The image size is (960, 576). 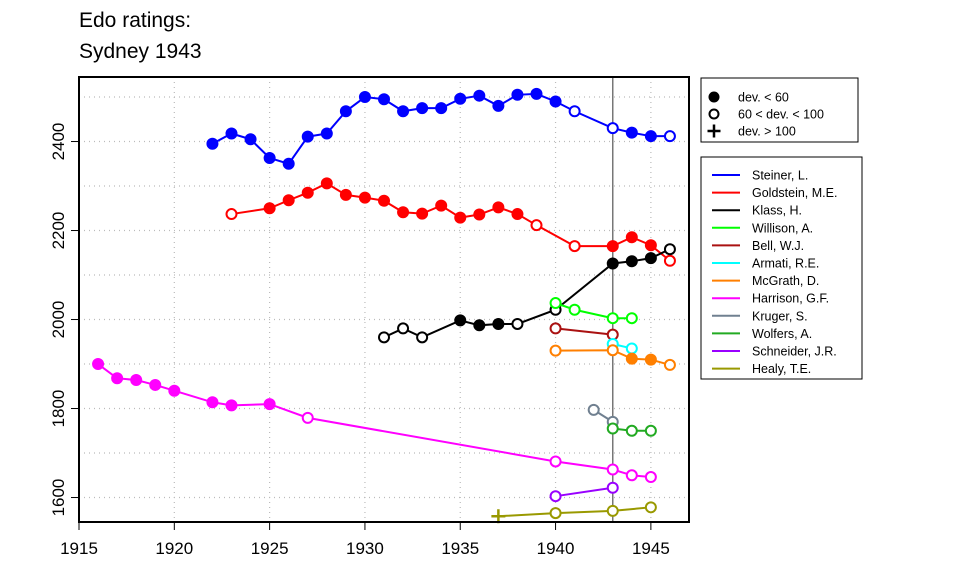 What do you see at coordinates (781, 369) in the screenshot?
I see `legend-label: Healy, T.E.` at bounding box center [781, 369].